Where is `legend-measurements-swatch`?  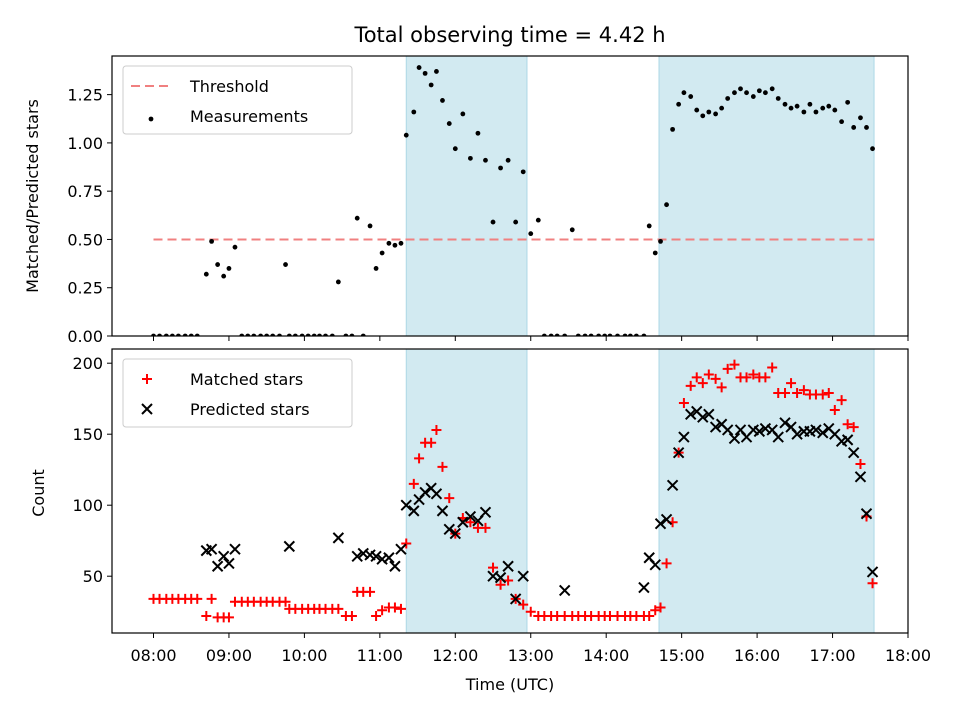
legend-measurements-swatch is located at coordinates (151, 119).